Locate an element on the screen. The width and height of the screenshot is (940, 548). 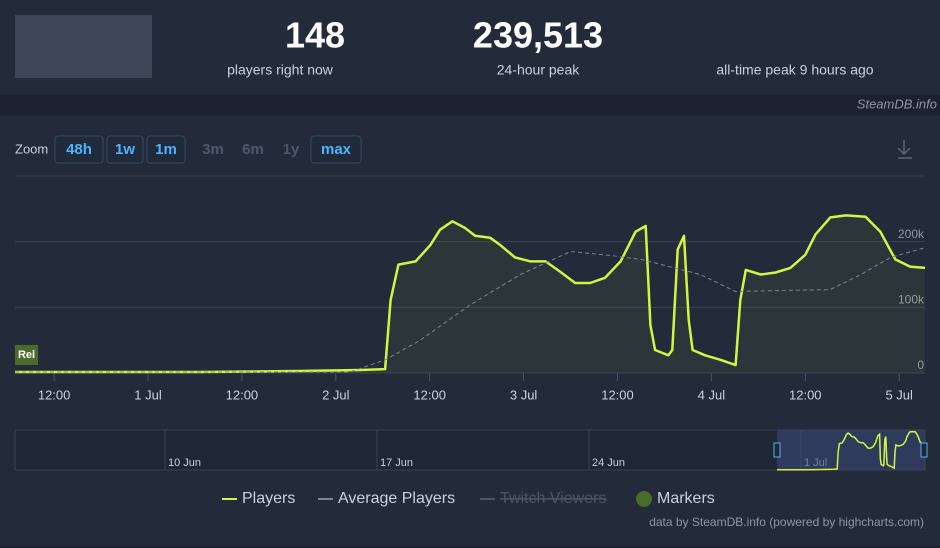
zoom-button-label: 1w is located at coordinates (125, 149).